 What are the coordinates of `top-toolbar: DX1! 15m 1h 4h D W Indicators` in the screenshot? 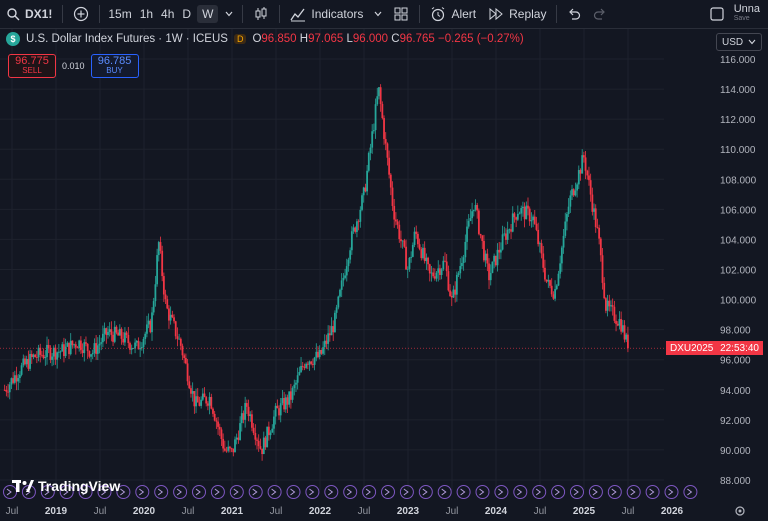 It's located at (384, 14).